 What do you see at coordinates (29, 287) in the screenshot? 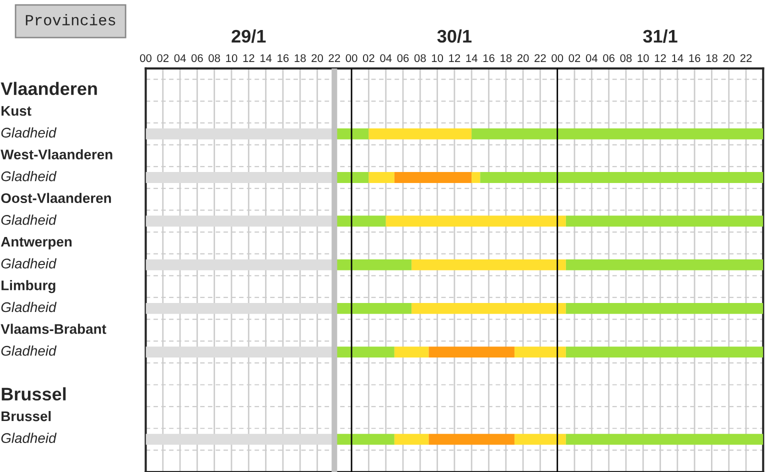
I see `y-tick-label: Limburg` at bounding box center [29, 287].